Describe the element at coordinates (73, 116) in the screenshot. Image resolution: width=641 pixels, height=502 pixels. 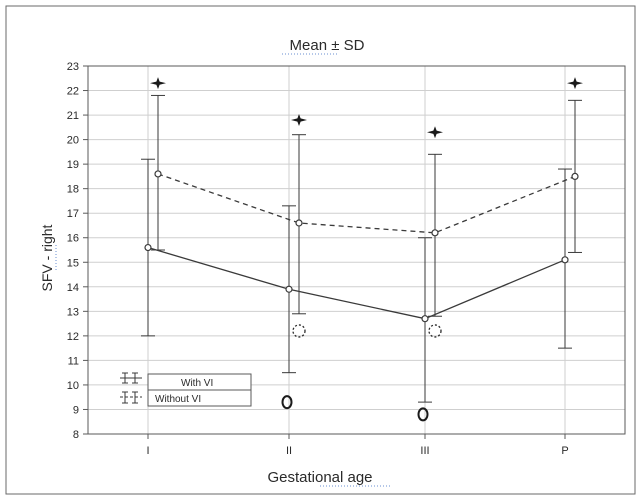
I see `y-tick-label-21: 21` at that location.